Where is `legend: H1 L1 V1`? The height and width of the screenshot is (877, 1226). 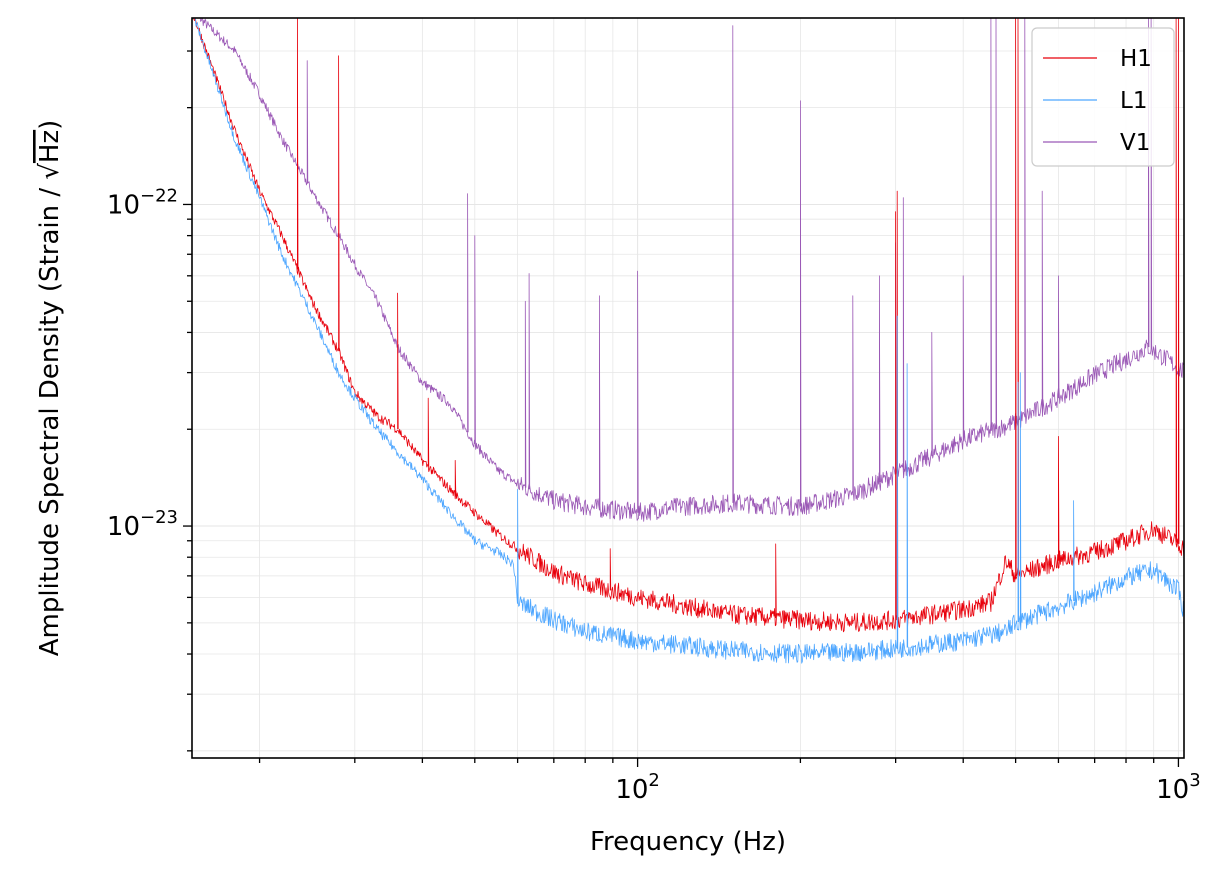 legend: H1 L1 V1 is located at coordinates (1103, 97).